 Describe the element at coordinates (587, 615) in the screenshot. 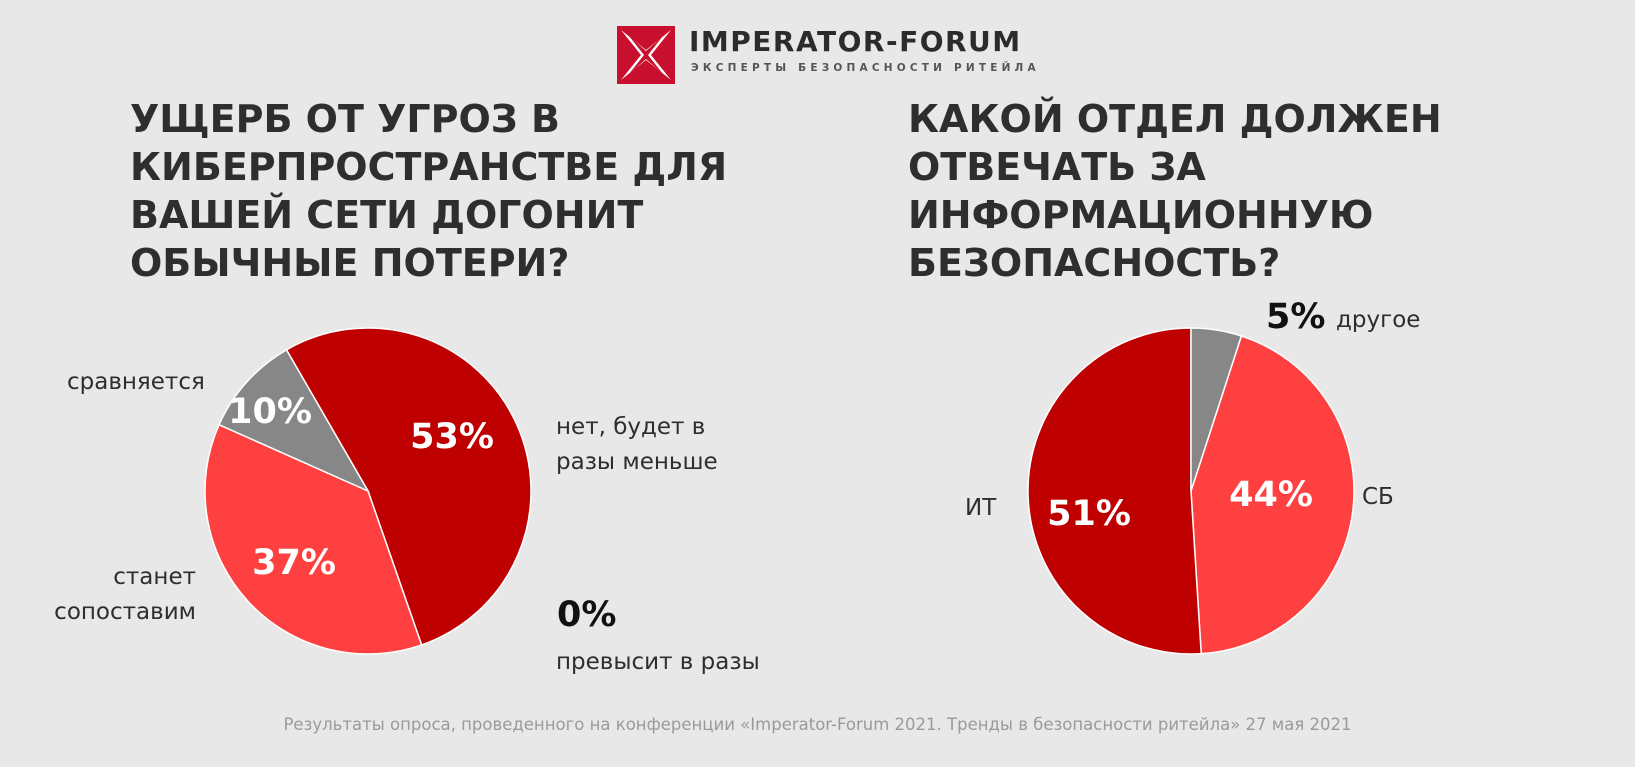

I see `chart-1-slice-4-value: 0%` at that location.